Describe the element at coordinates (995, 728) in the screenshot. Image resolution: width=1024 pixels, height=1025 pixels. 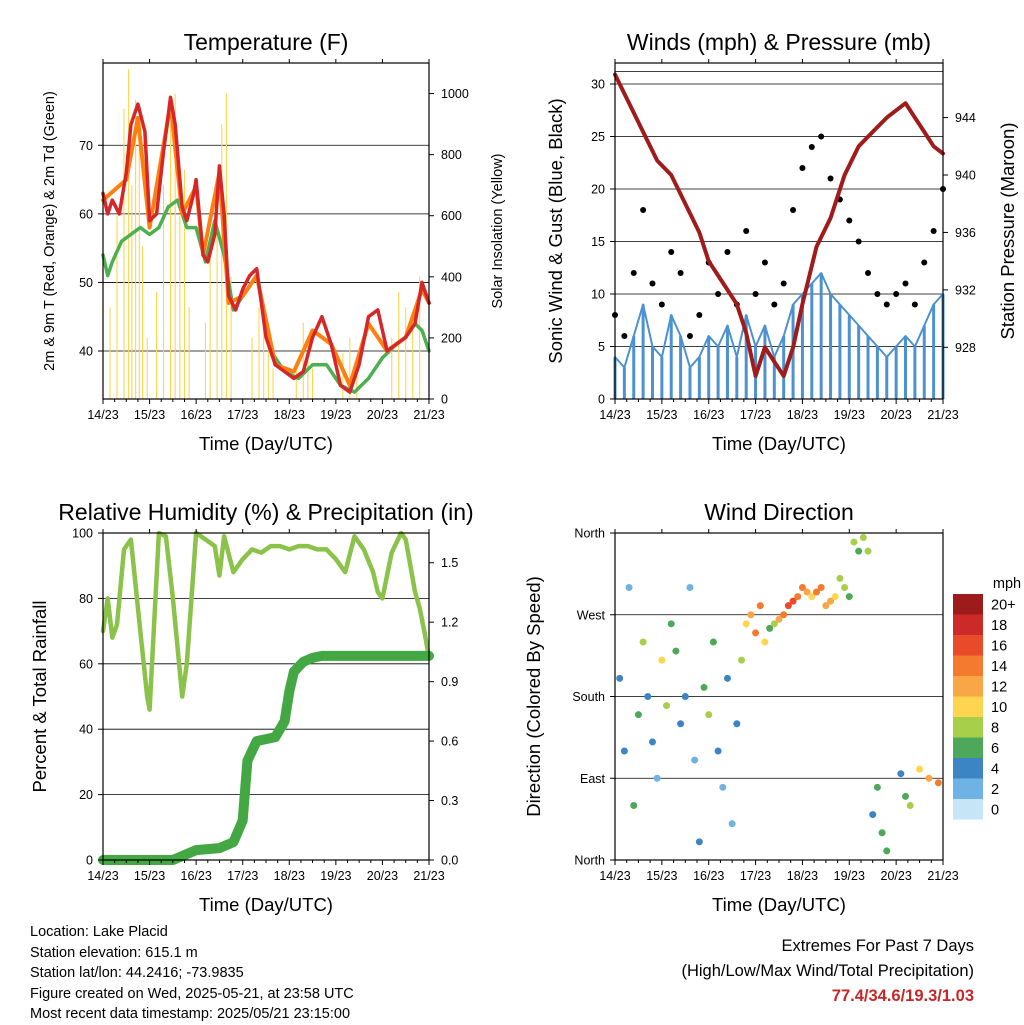
I see `winddir-colorbar-label: 8` at that location.